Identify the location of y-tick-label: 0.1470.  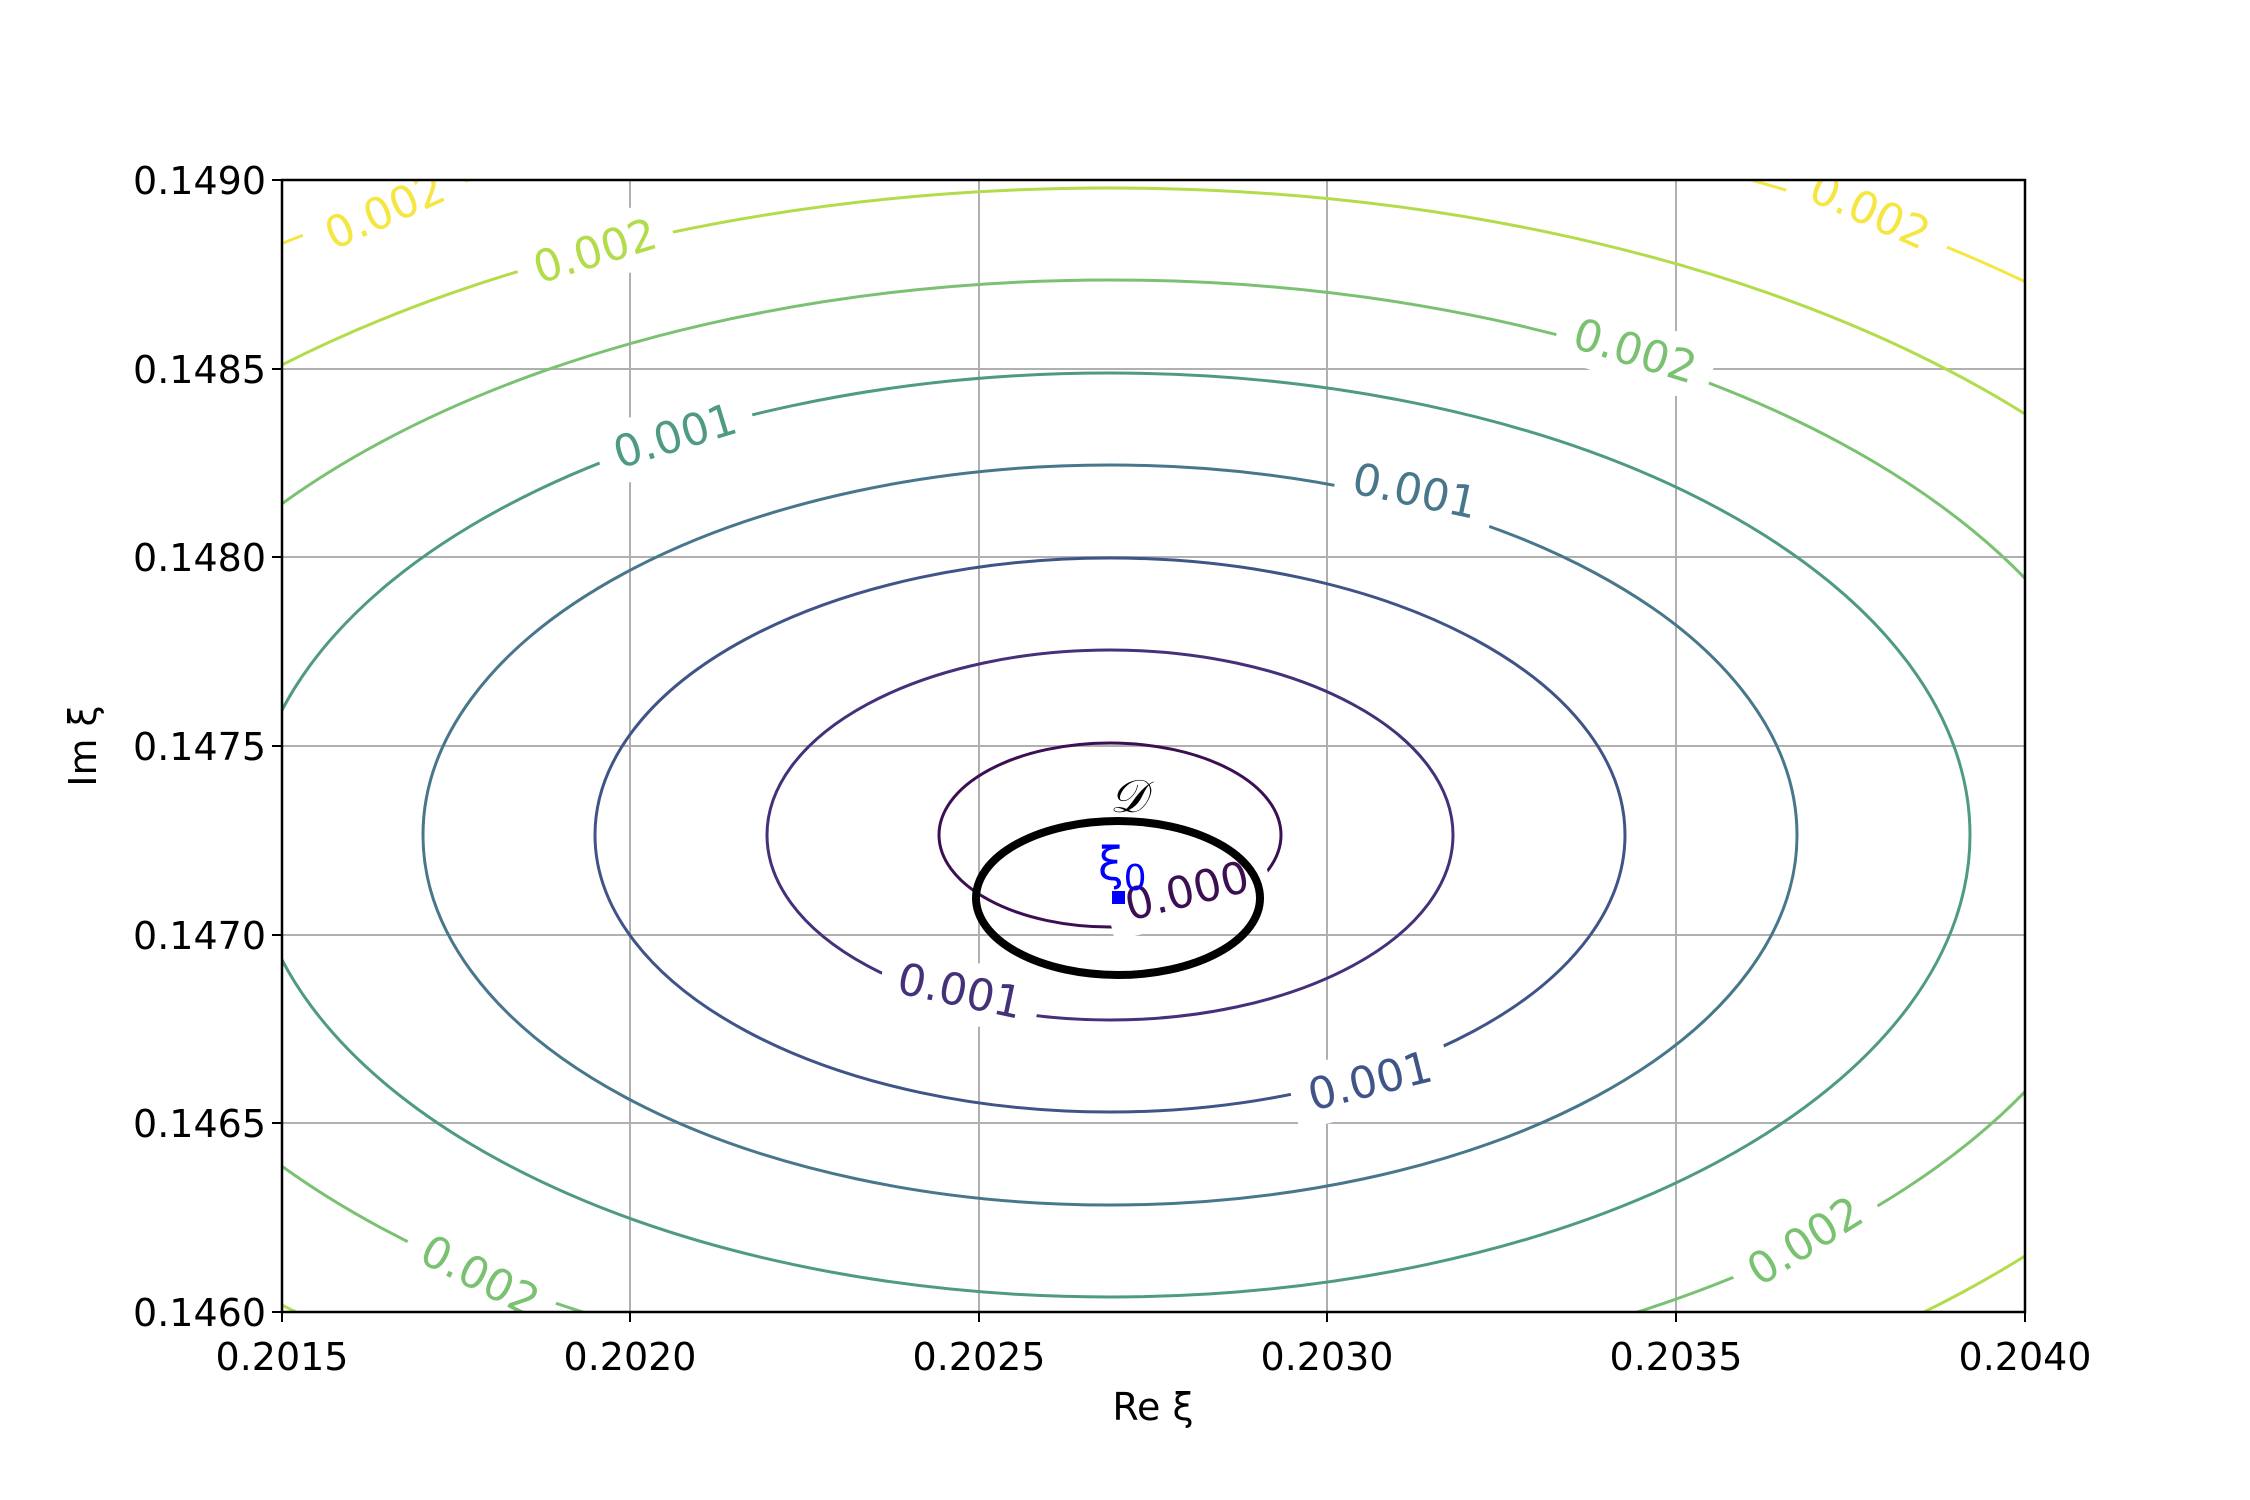
(199, 936).